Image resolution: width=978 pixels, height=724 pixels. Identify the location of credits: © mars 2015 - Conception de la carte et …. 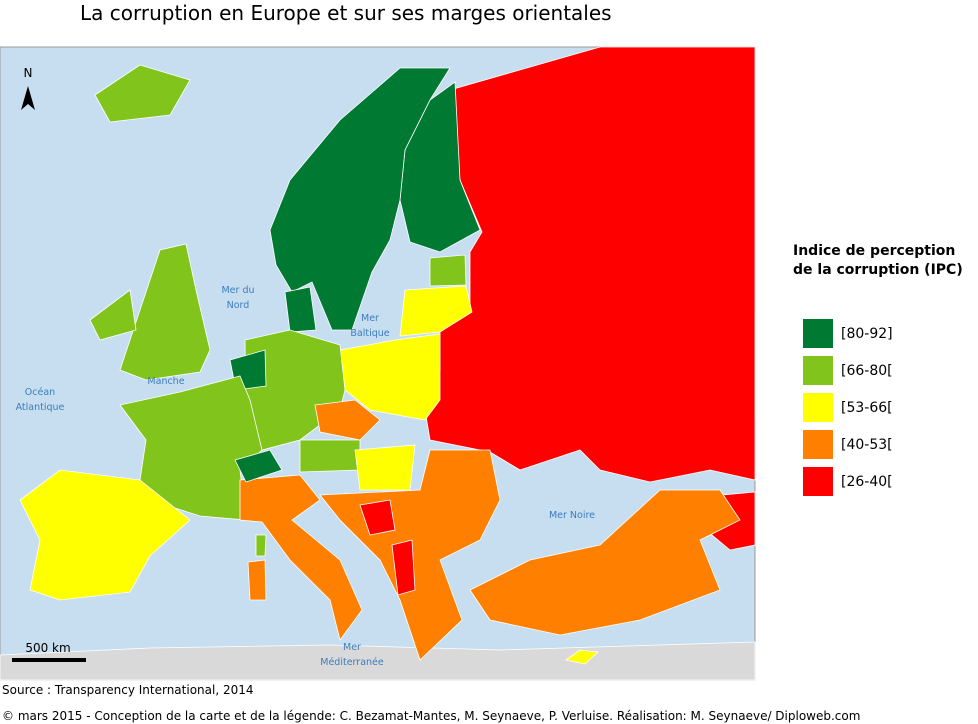
(431, 716).